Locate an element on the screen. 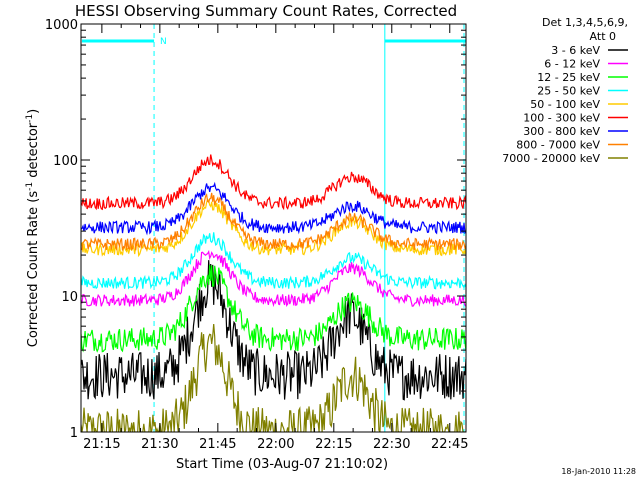  x-tick-label: 21:45 is located at coordinates (217, 444).